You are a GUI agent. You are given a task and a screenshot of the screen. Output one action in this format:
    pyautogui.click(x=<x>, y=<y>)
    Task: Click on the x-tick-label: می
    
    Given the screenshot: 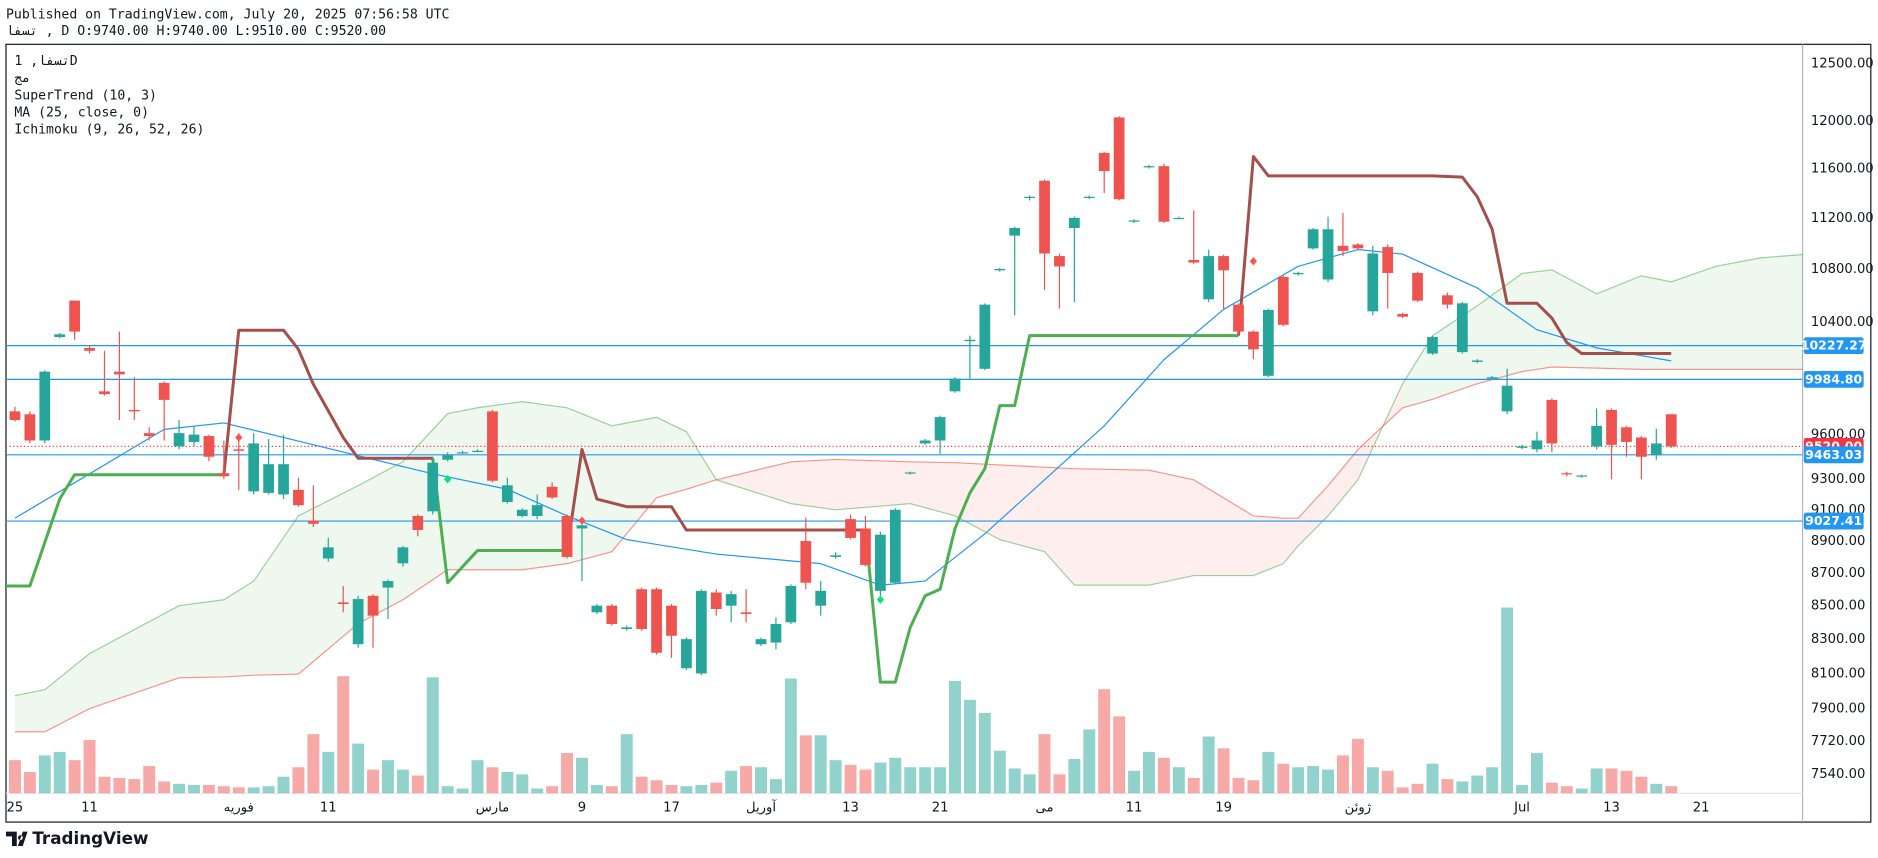 What is the action you would take?
    pyautogui.click(x=1045, y=808)
    